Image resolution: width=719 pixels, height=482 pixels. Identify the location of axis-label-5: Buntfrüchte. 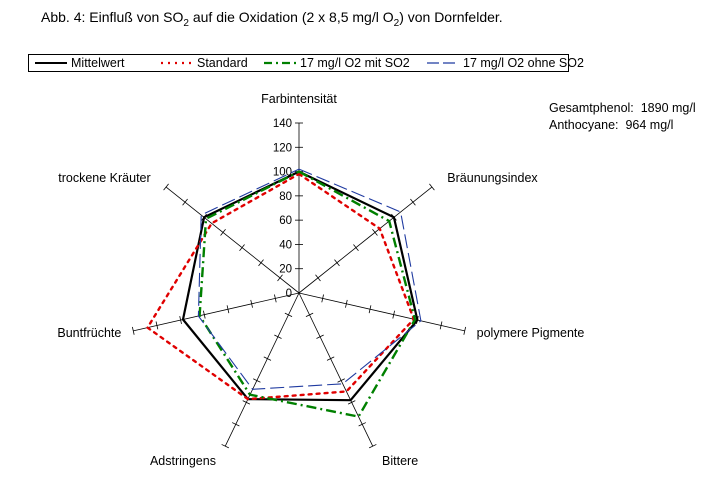
(89, 333).